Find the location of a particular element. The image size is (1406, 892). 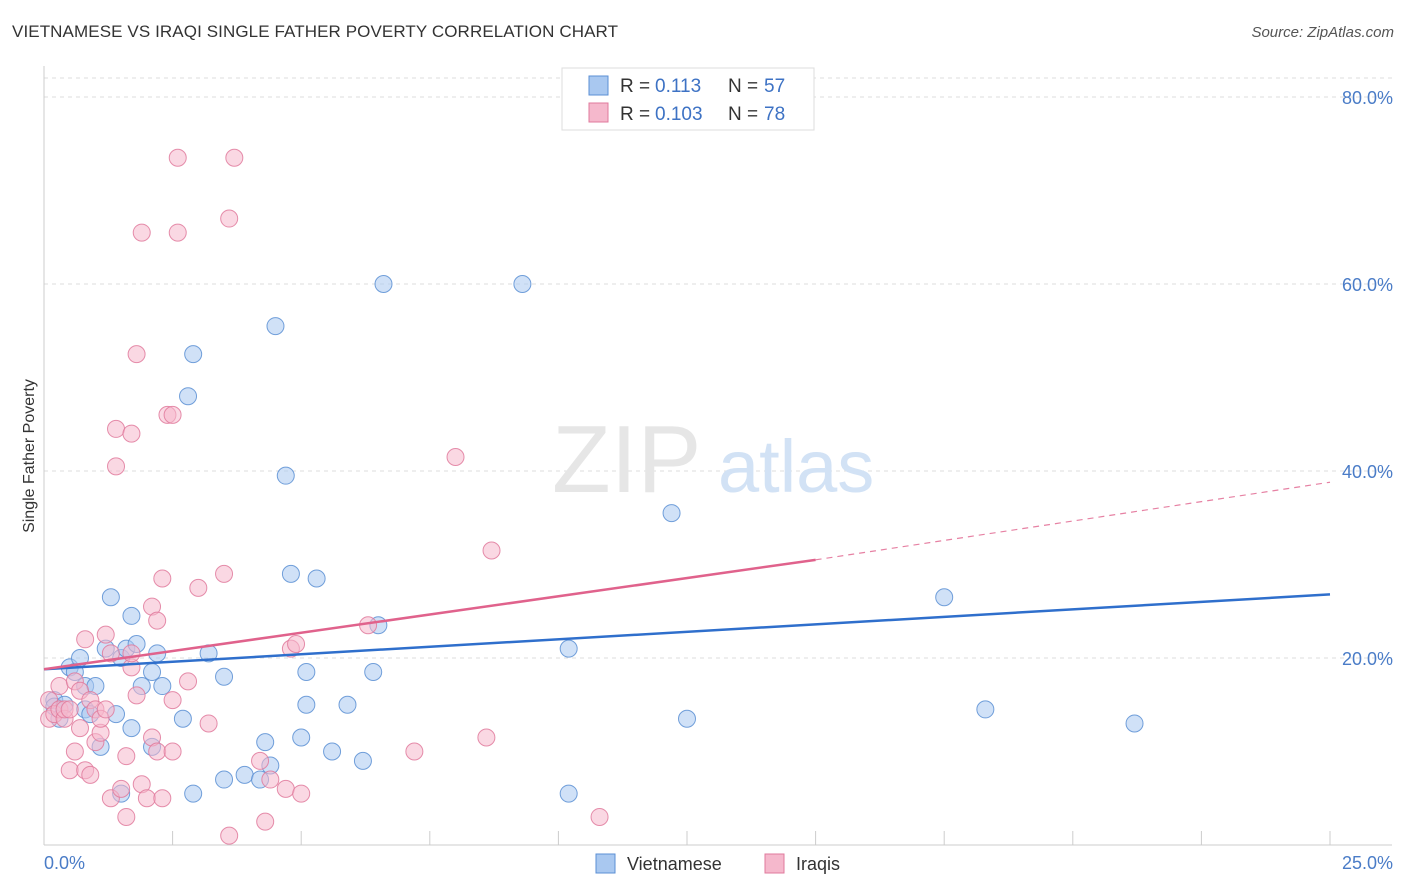

y-axis-label: Single Father Poverty is located at coordinates (29, 456).